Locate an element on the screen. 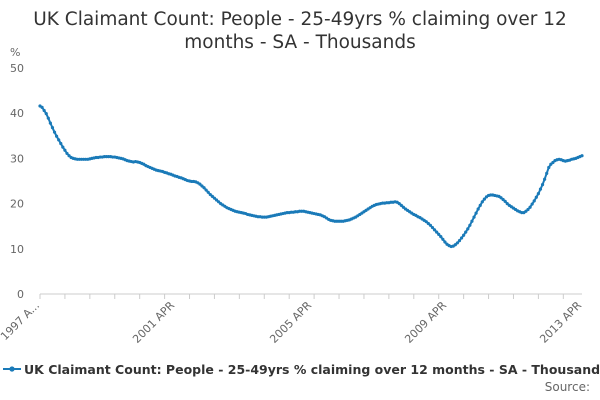 Image resolution: width=600 pixels, height=400 pixels. legend-marker-swatch is located at coordinates (12, 369).